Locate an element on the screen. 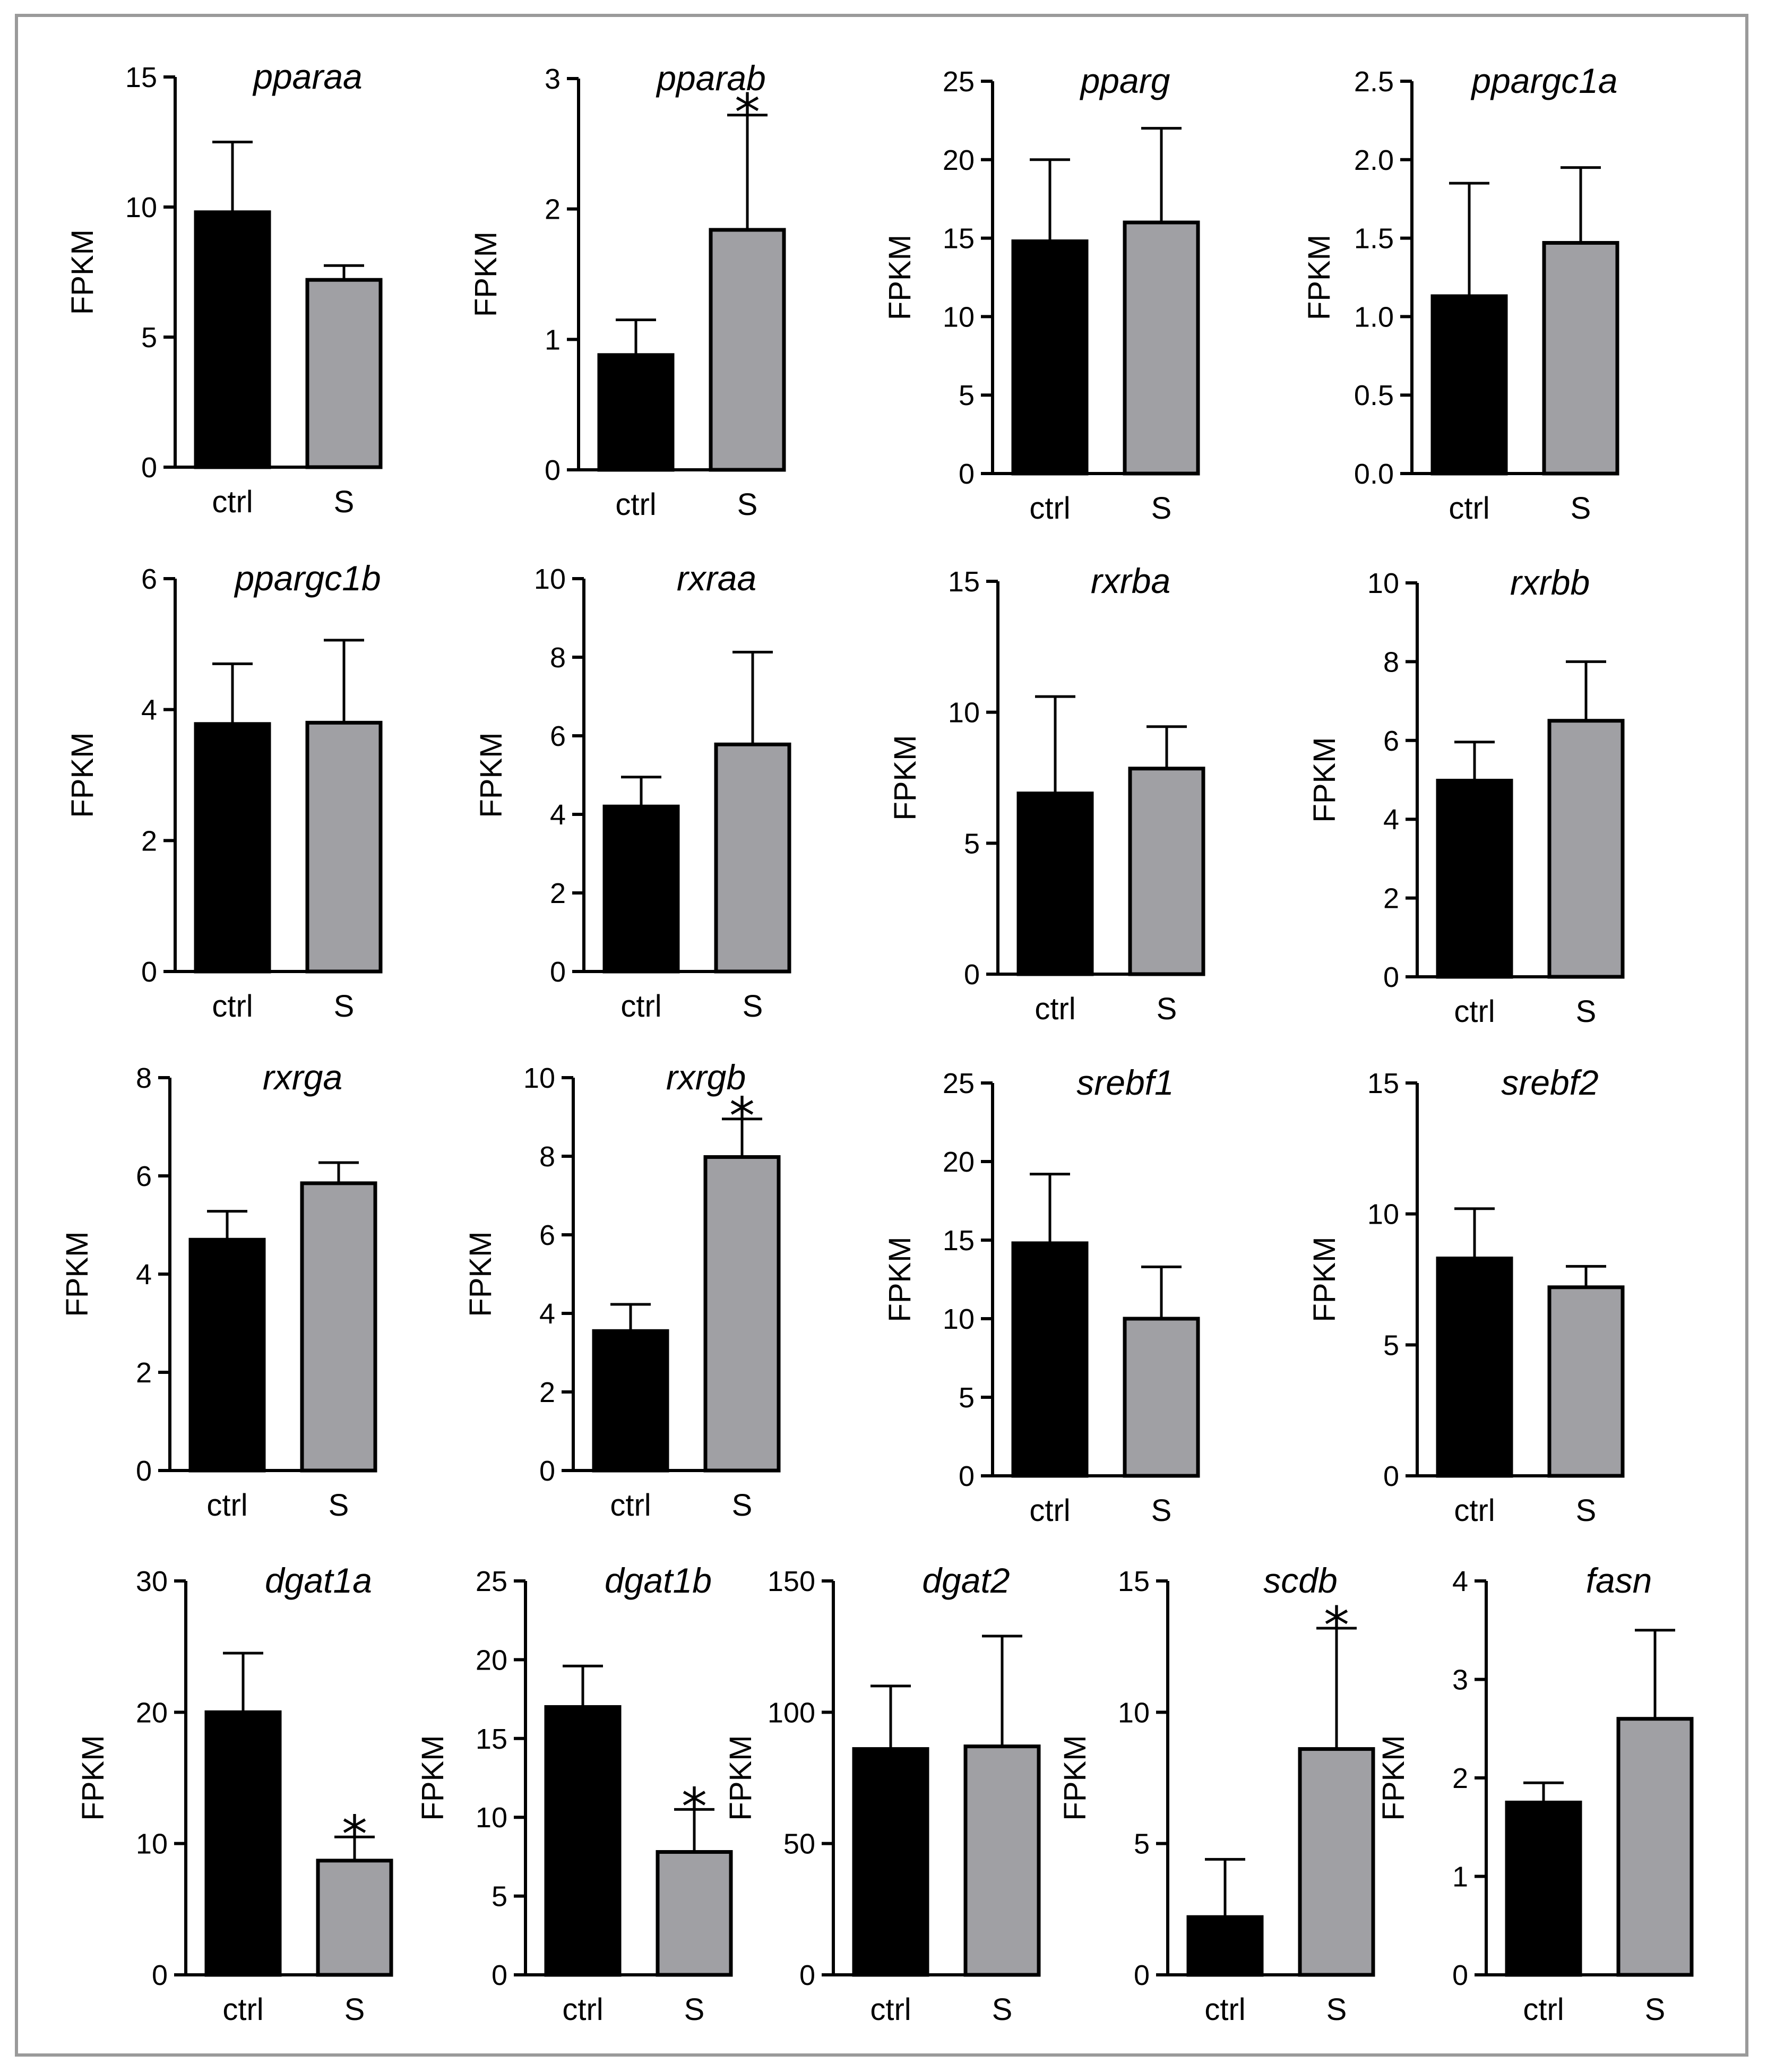  y-tick-label: 1.0 is located at coordinates (1374, 317).